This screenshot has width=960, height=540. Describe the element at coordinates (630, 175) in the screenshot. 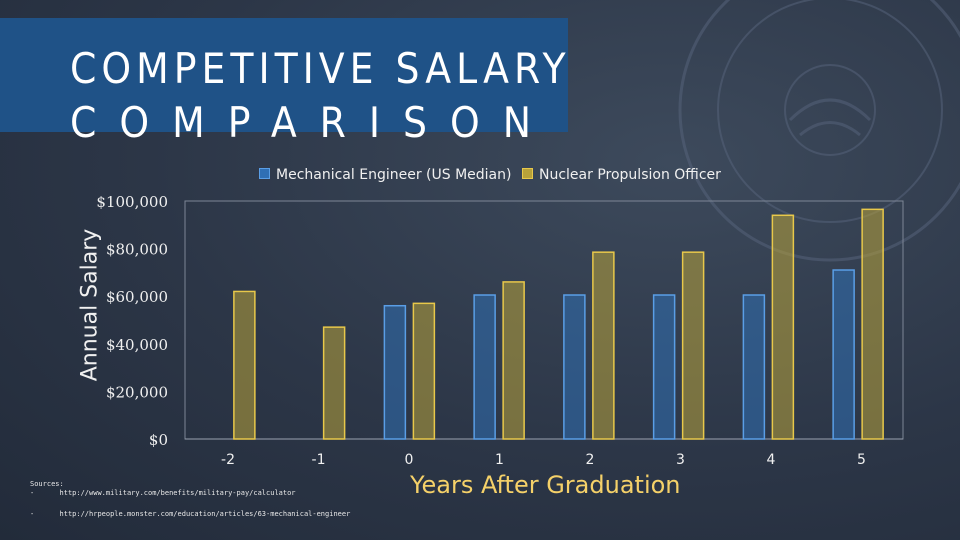

I see `legend-label-nuclear-propulsion-officer: Nuclear Propulsion Officer` at that location.